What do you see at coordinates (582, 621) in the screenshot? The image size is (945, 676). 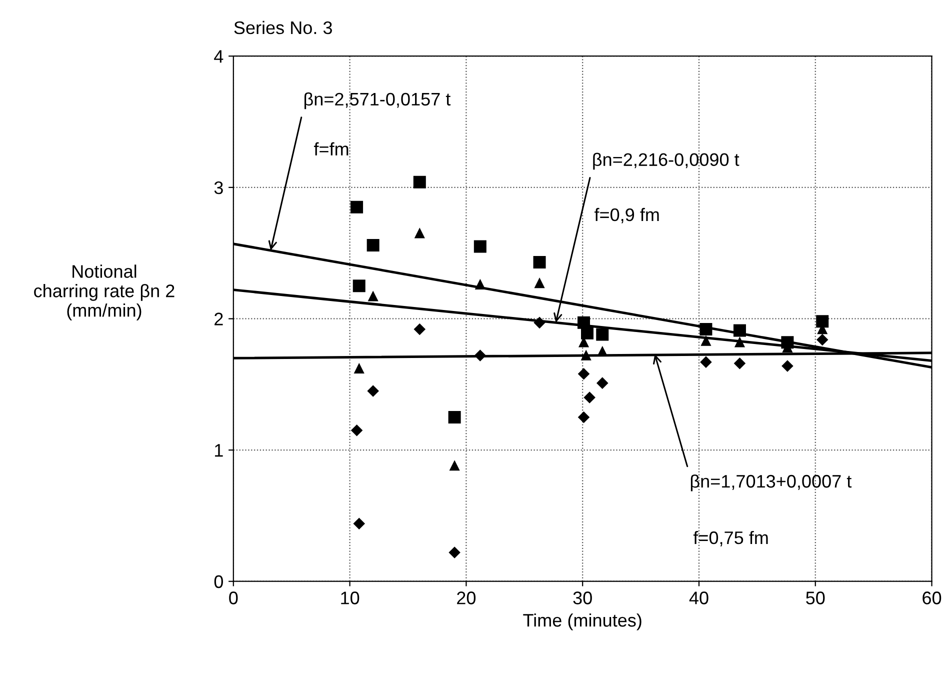 I see `x-axis-title: Time (minutes)` at bounding box center [582, 621].